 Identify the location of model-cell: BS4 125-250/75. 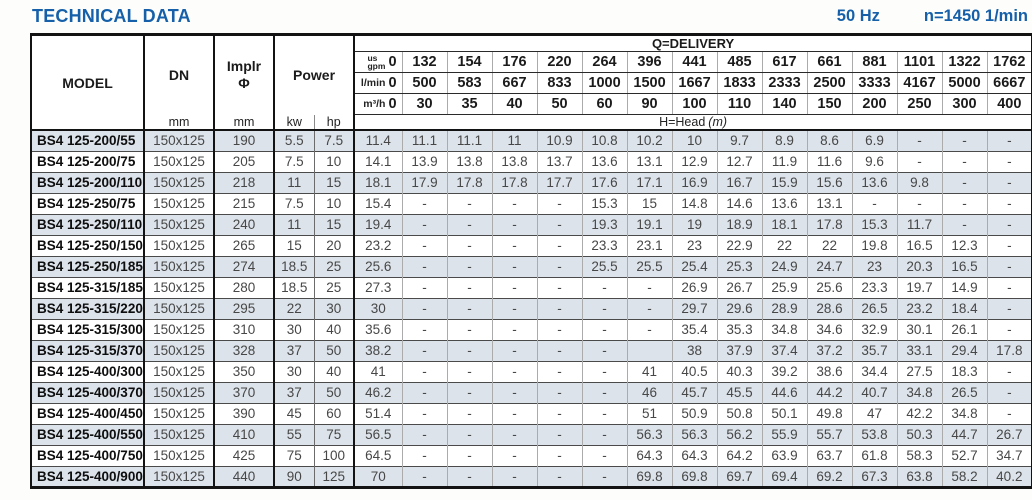
(88, 203).